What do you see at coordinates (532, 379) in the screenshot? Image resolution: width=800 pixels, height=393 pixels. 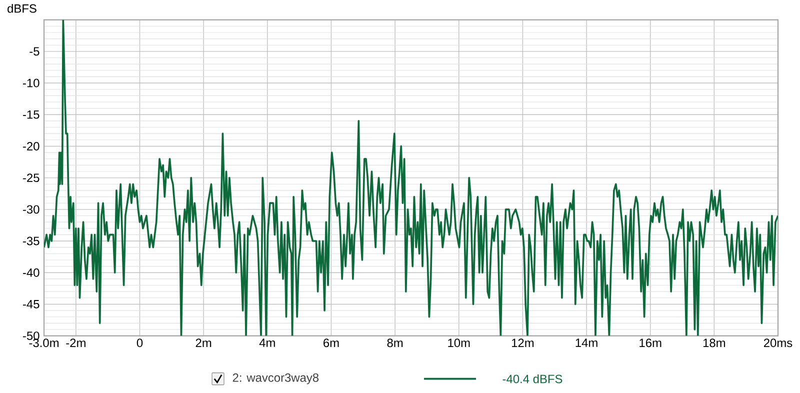 I see `text: -40.4 dBFS` at bounding box center [532, 379].